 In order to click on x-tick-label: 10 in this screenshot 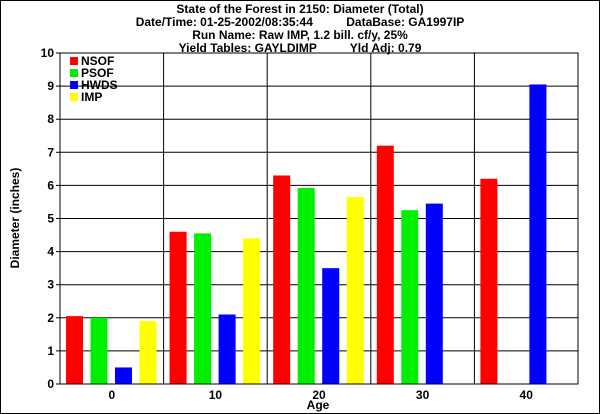, I will do `click(216, 395)`.